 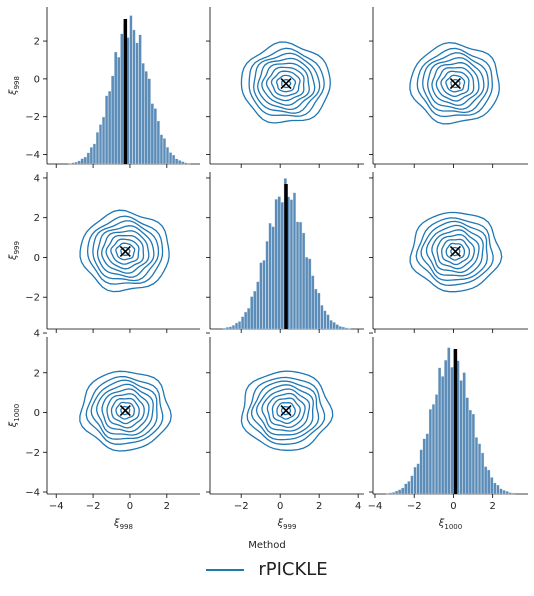 What do you see at coordinates (14, 86) in the screenshot?
I see `y-axis-label: ξ998` at bounding box center [14, 86].